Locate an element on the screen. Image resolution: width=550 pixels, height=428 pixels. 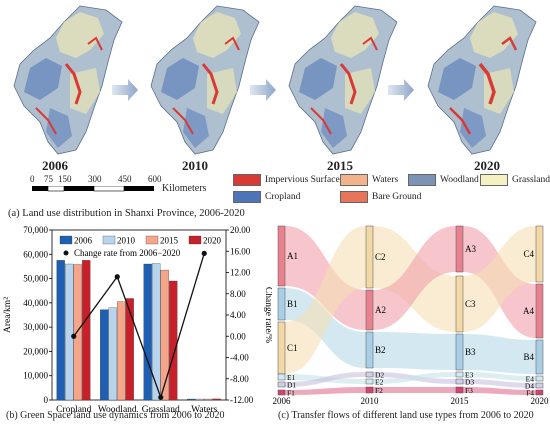
scale-tick: 150 is located at coordinates (65, 179).